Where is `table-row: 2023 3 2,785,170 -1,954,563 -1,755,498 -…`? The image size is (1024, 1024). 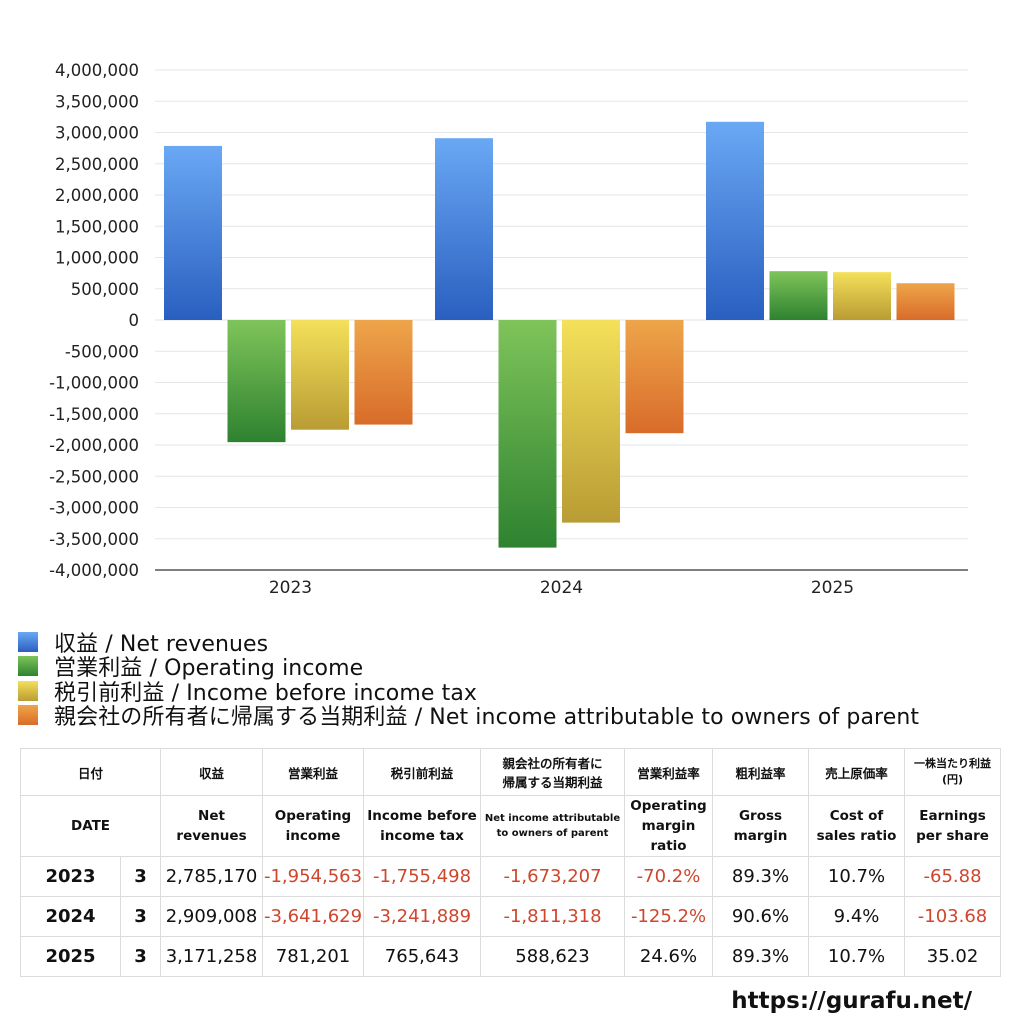 table-row: 2023 3 2,785,170 -1,954,563 -1,755,498 -… is located at coordinates (511, 876).